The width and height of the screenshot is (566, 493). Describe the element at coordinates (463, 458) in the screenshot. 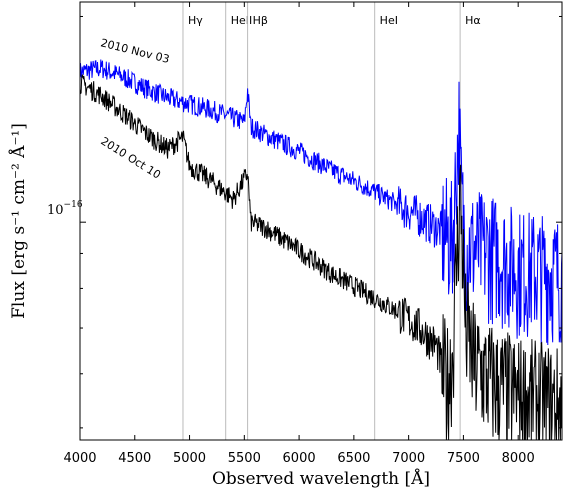

I see `x-tick-label-7: 7500` at that location.